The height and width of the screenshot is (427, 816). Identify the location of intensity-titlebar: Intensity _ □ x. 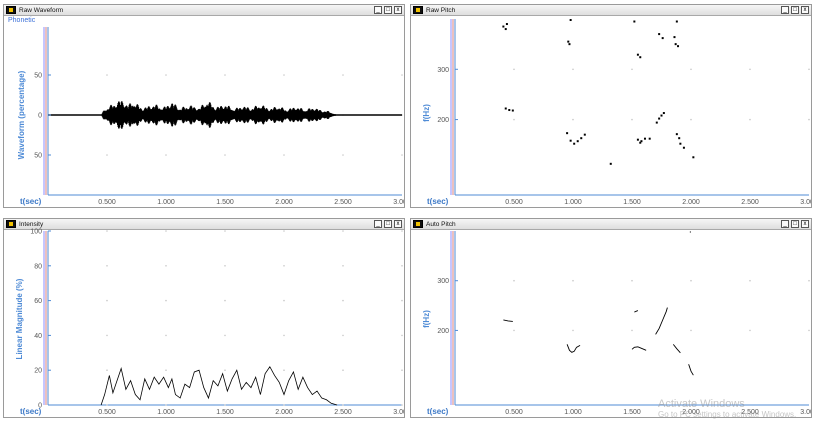
(204, 224).